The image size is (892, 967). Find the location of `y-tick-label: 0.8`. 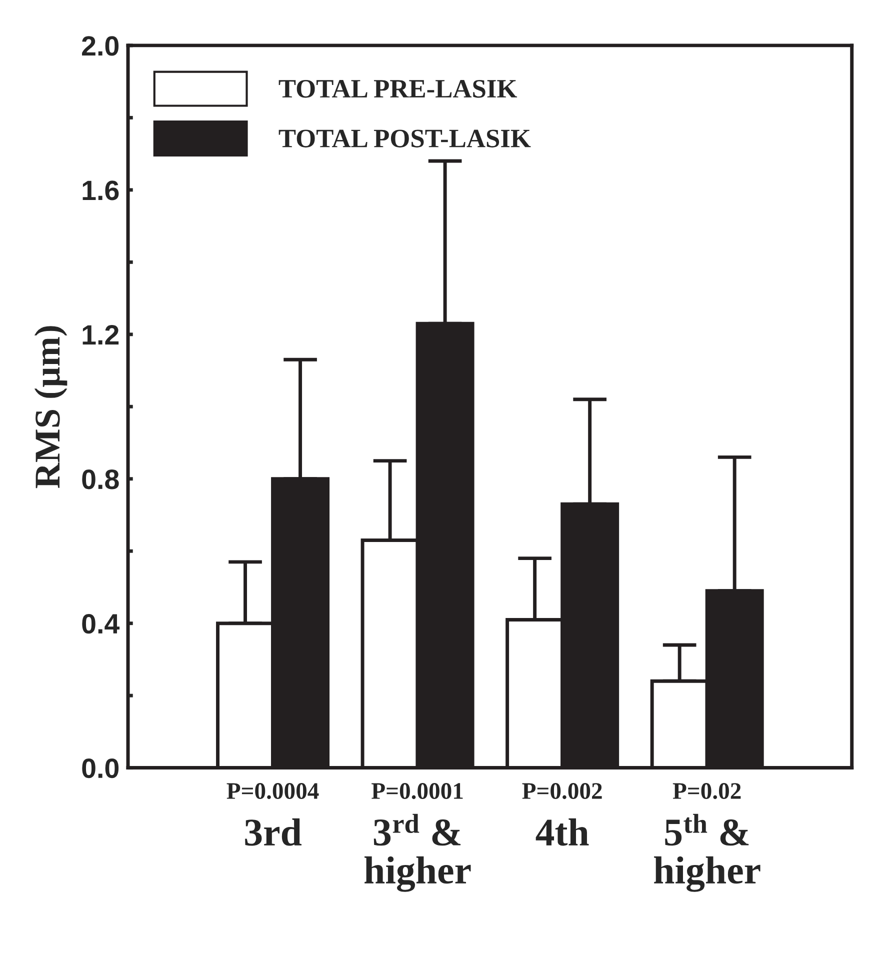

y-tick-label: 0.8 is located at coordinates (100, 480).